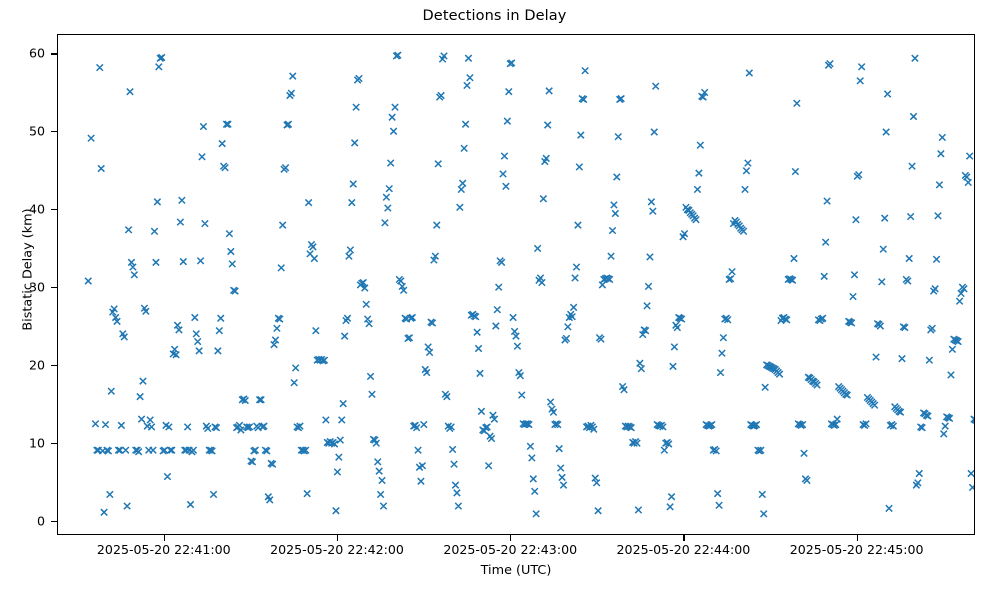 Image resolution: width=989 pixels, height=590 pixels. What do you see at coordinates (36, 209) in the screenshot?
I see `y-tick-label: 40` at bounding box center [36, 209].